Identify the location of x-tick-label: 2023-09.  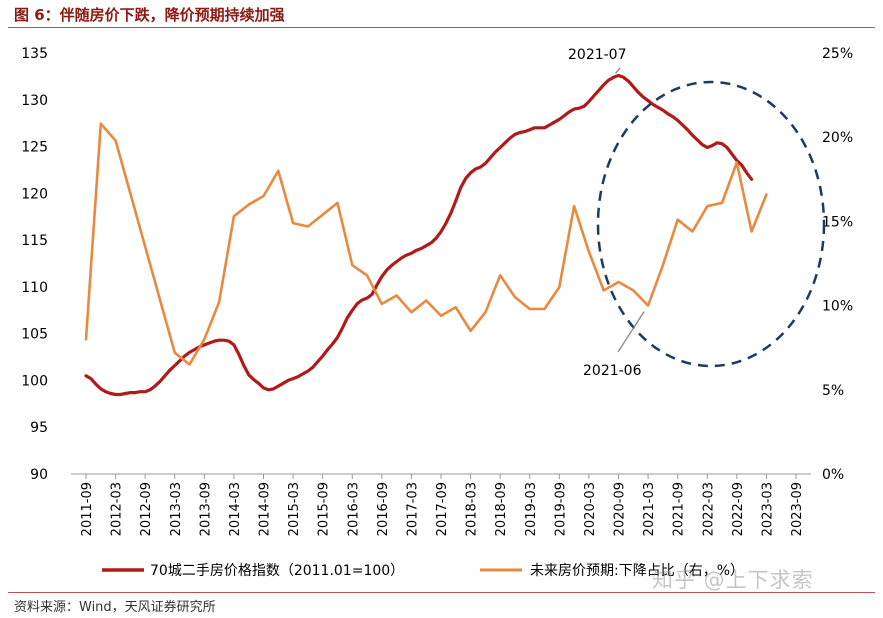
(797, 509).